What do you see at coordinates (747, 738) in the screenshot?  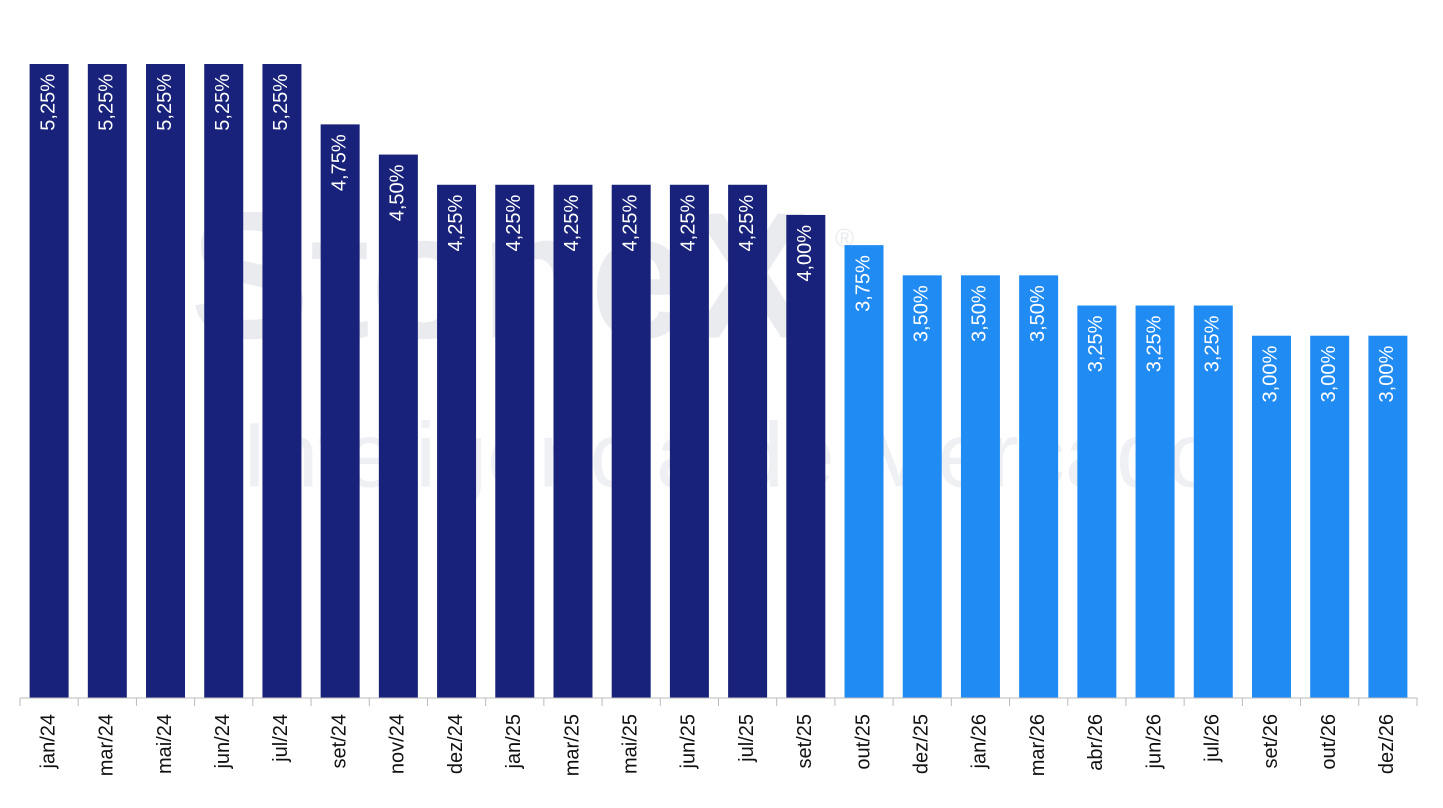 I see `x-tick-label: jul/25` at bounding box center [747, 738].